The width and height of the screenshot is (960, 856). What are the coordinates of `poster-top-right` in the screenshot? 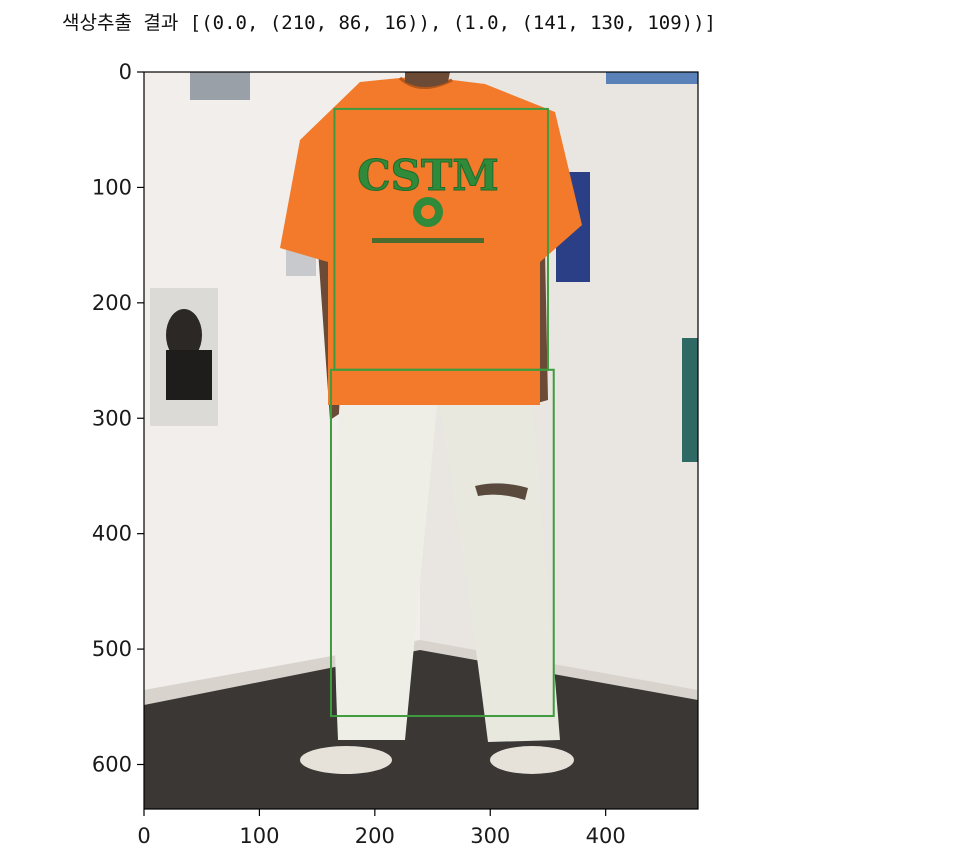 It's located at (652, 78).